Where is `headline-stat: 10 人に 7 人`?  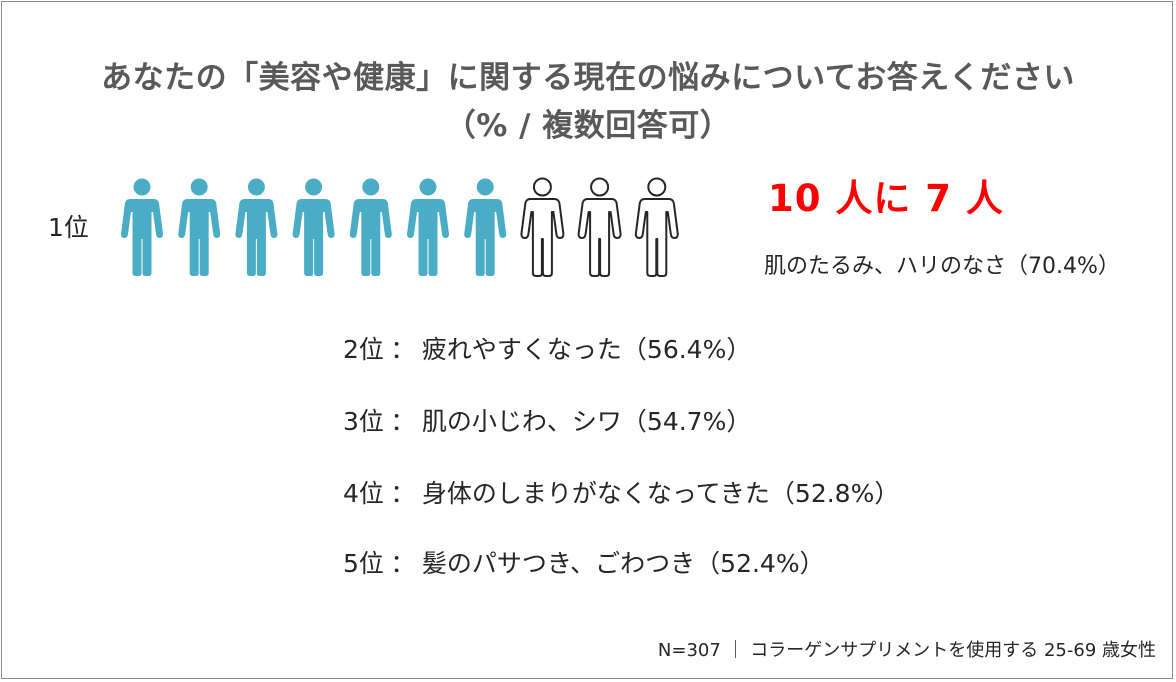 headline-stat: 10 人に 7 人 is located at coordinates (886, 198).